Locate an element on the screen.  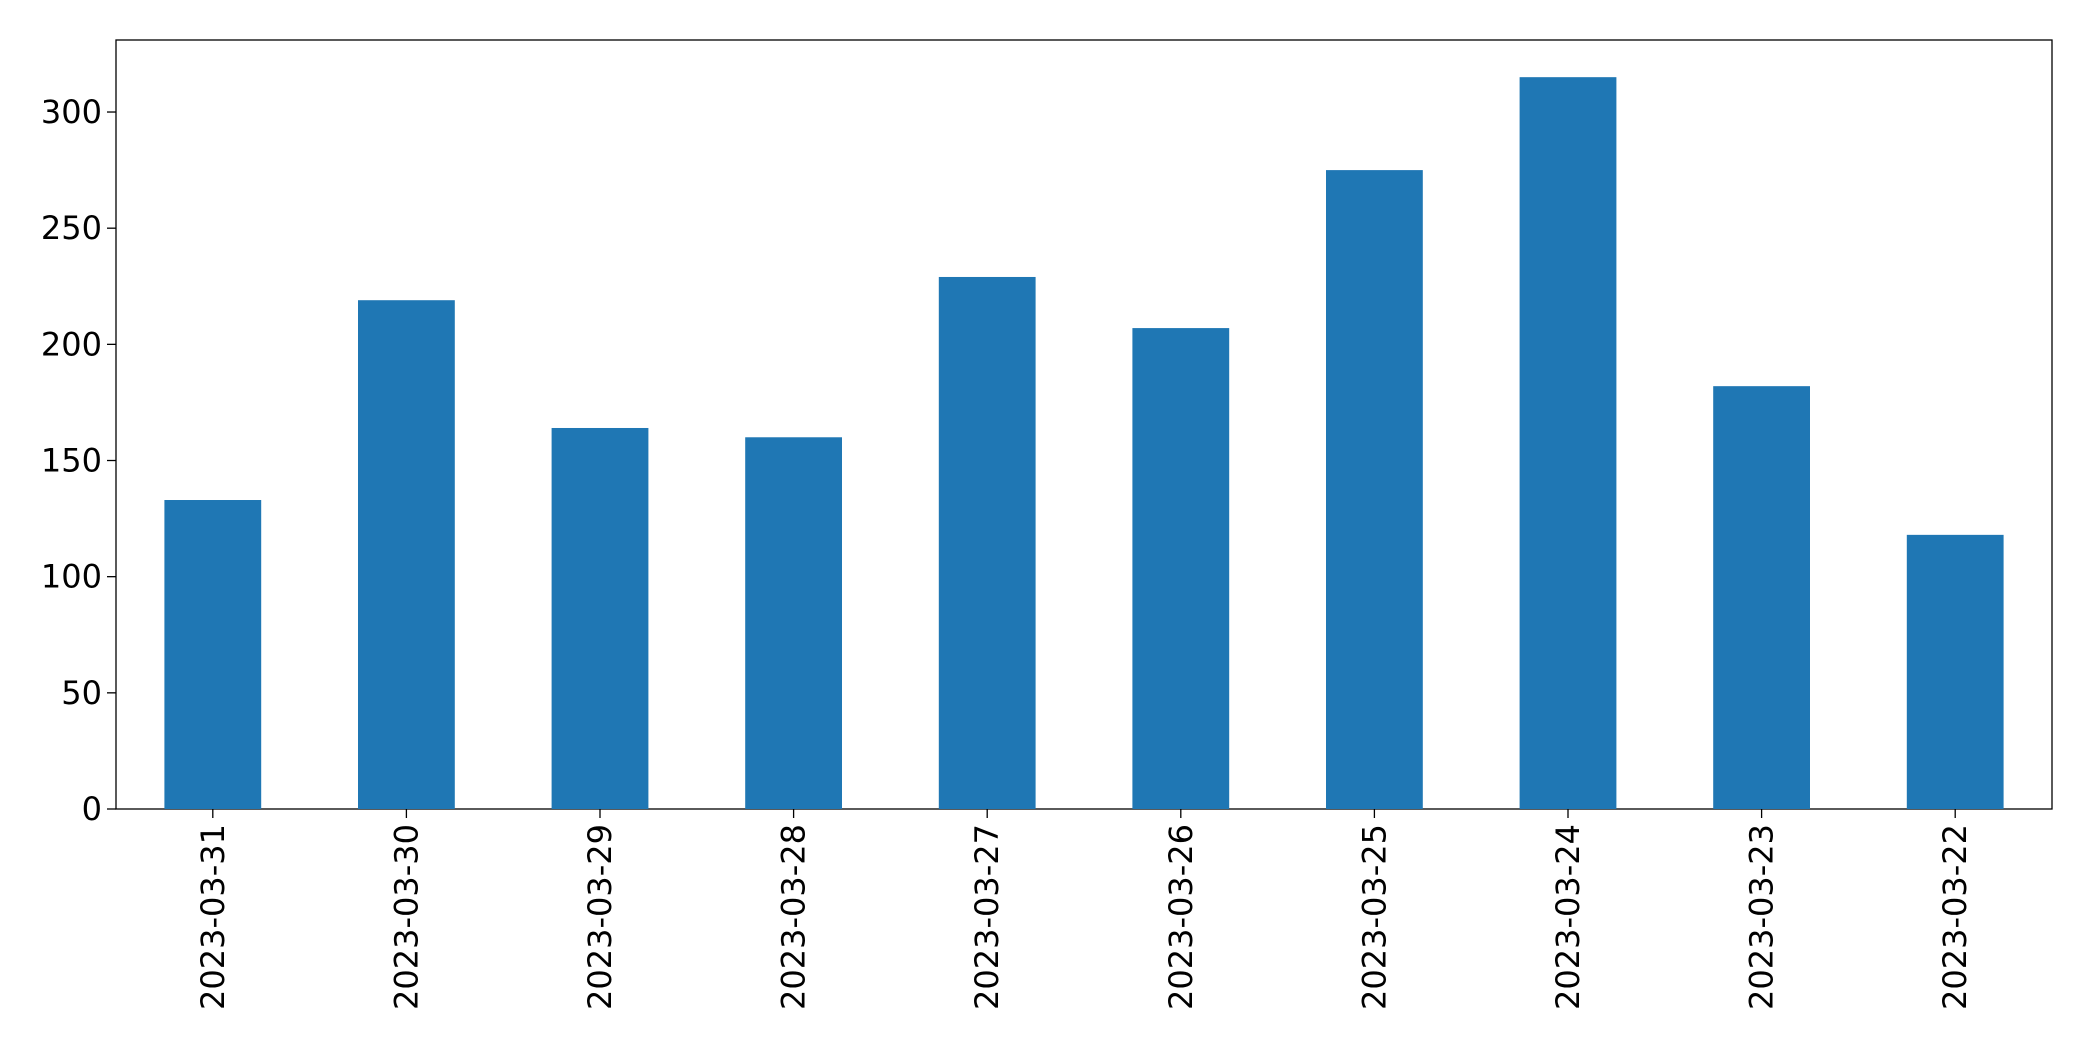
y-tick-label: 50 is located at coordinates (81, 693).